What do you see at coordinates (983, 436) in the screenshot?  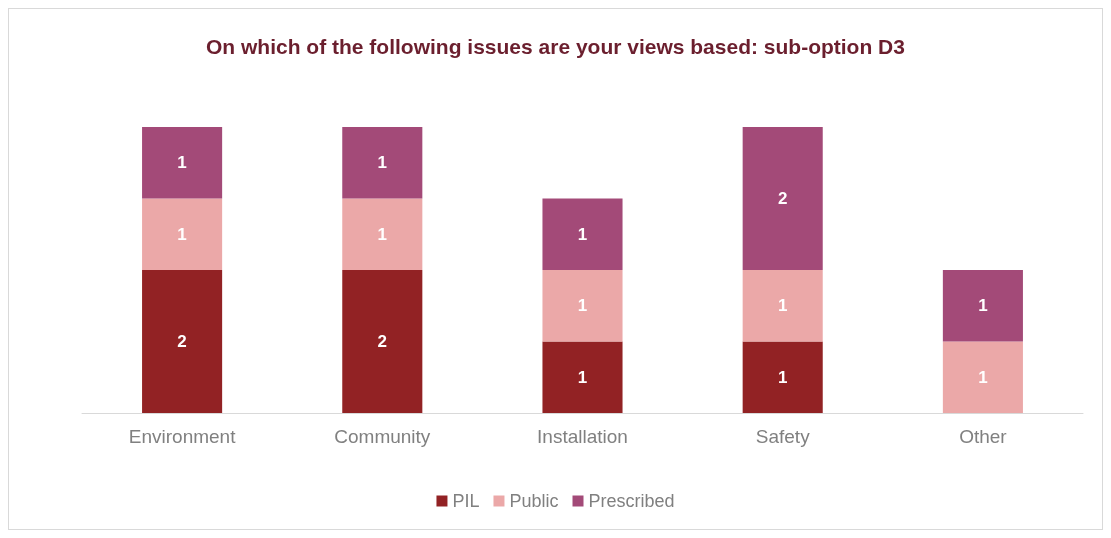 I see `x-tick-label: Other` at bounding box center [983, 436].